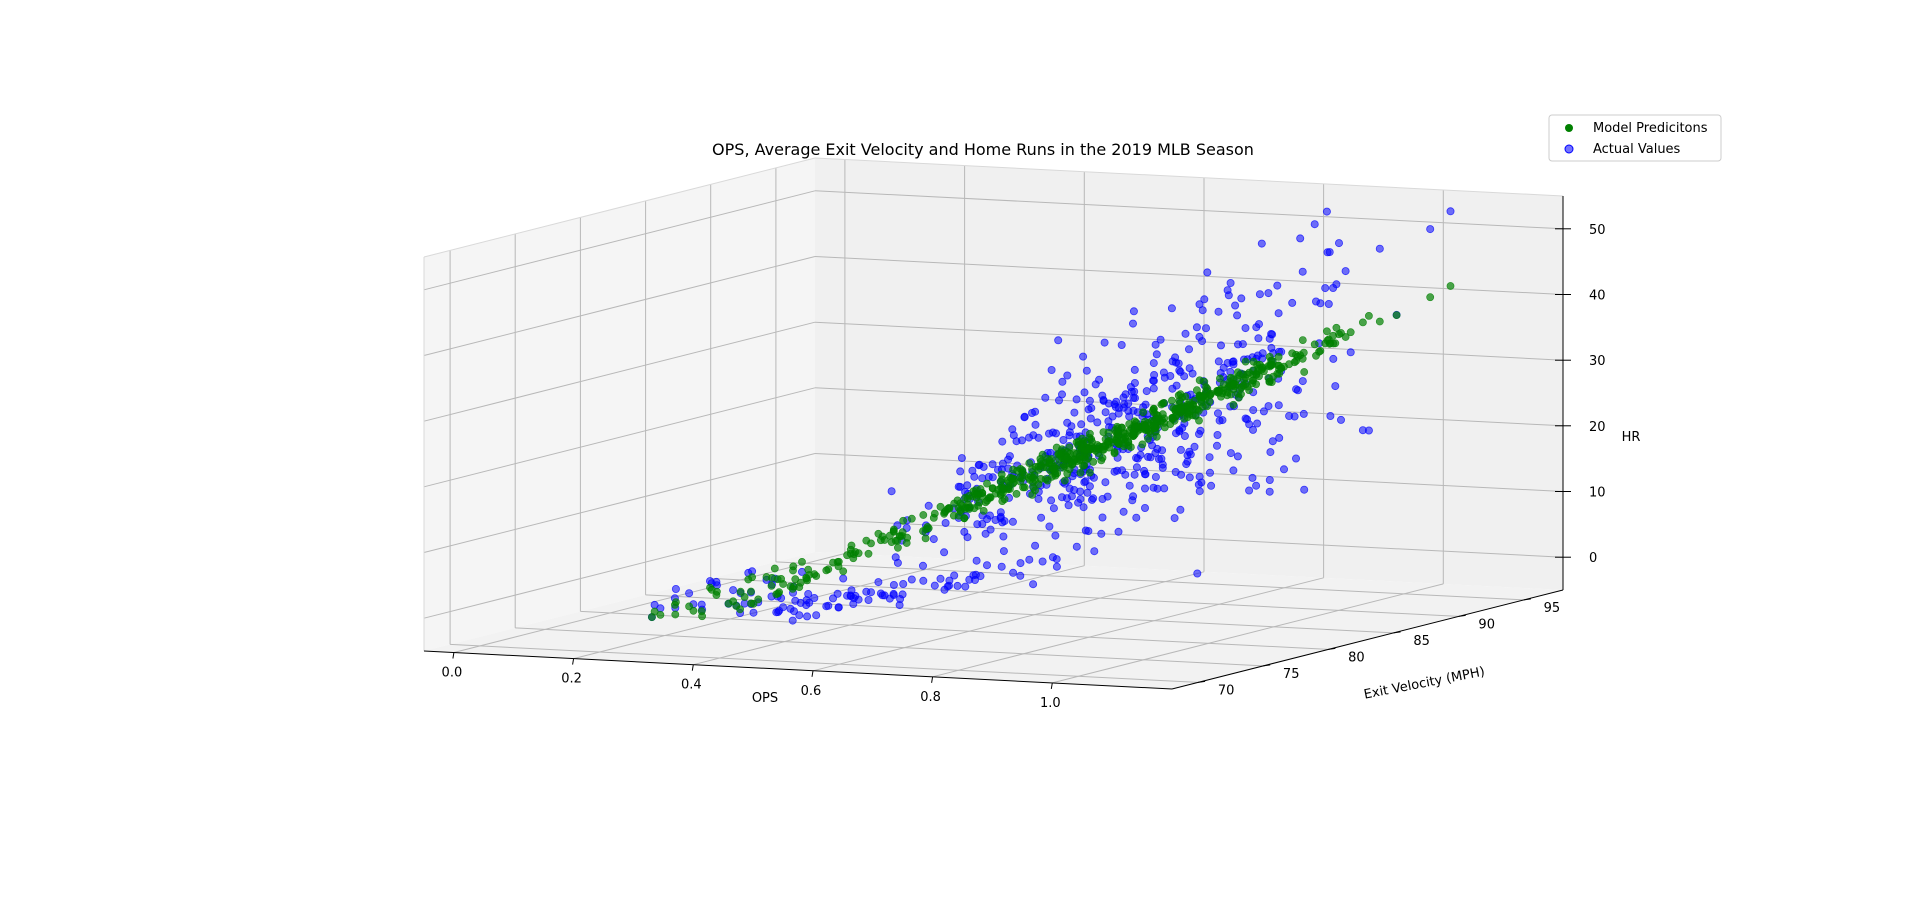 The height and width of the screenshot is (901, 1920). Describe the element at coordinates (1397, 632) in the screenshot. I see `y-tick` at that location.